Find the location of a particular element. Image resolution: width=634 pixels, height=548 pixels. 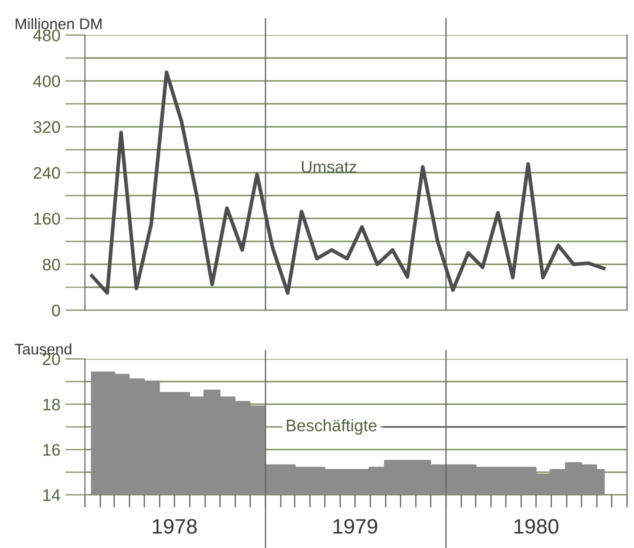

x-tick-label: 1979 is located at coordinates (355, 526).